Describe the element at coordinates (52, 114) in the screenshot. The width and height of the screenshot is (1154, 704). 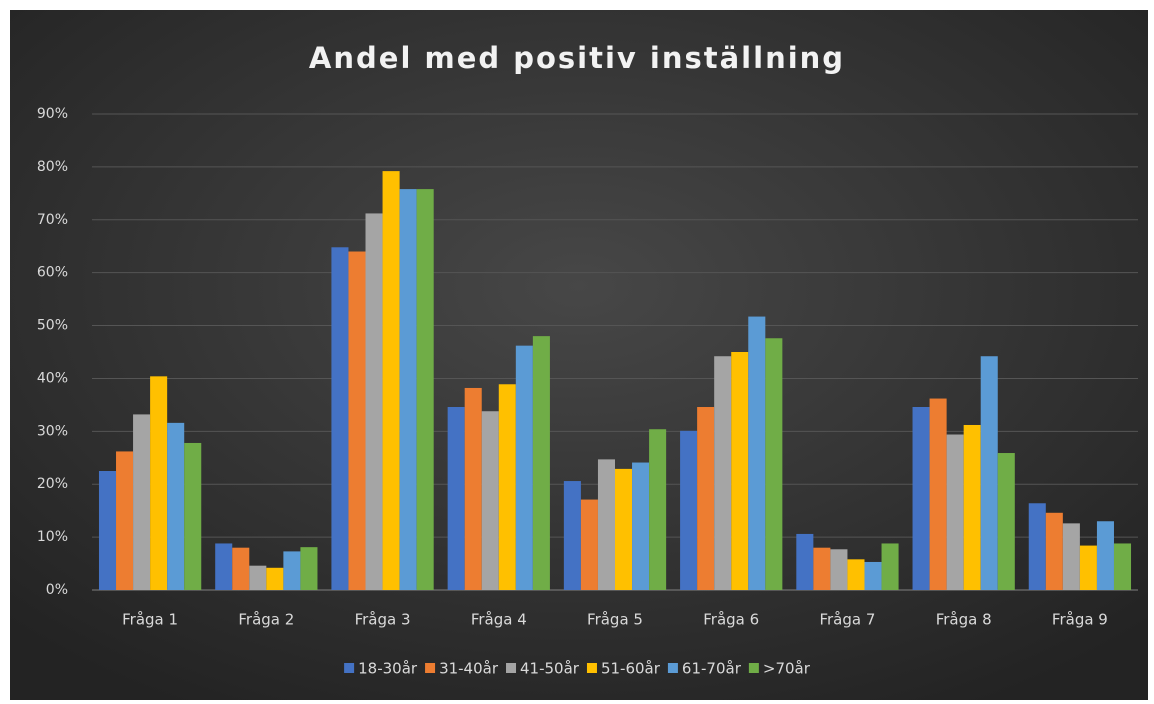
I see `y-tick-label: 90%` at that location.